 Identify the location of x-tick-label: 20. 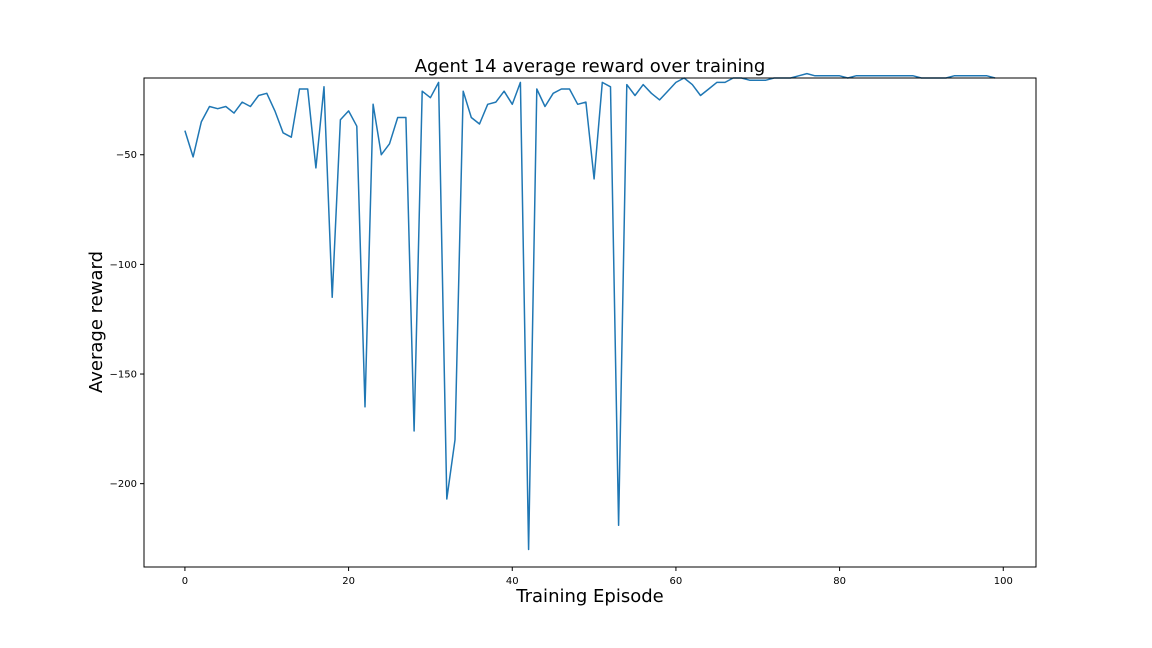
(348, 581).